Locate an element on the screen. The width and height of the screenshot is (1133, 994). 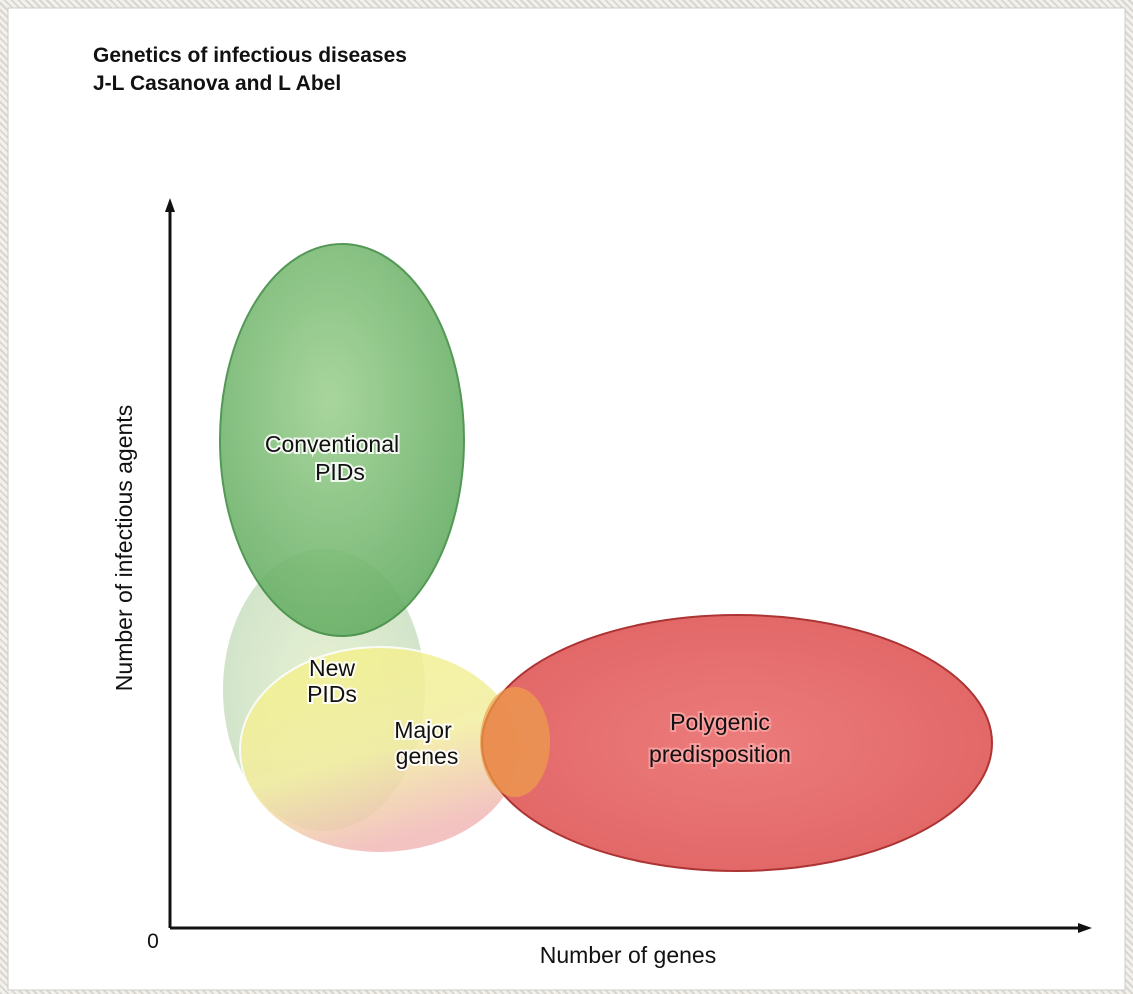
conventional-pids-ellipse is located at coordinates (342, 440).